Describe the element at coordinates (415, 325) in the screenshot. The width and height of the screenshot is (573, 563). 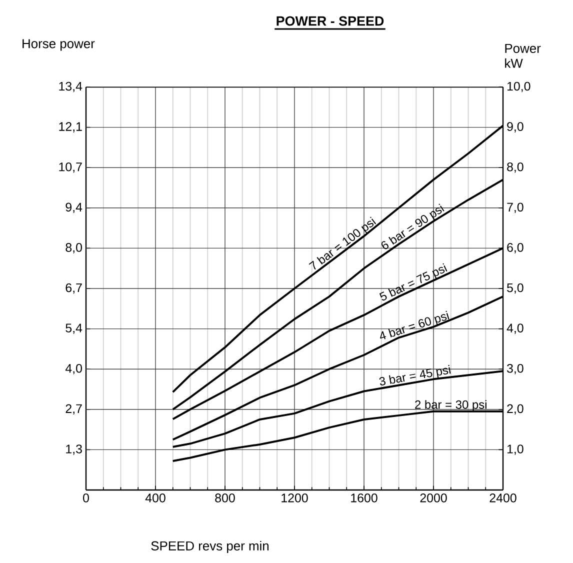
I see `text: 4 bar = 60 psi` at that location.